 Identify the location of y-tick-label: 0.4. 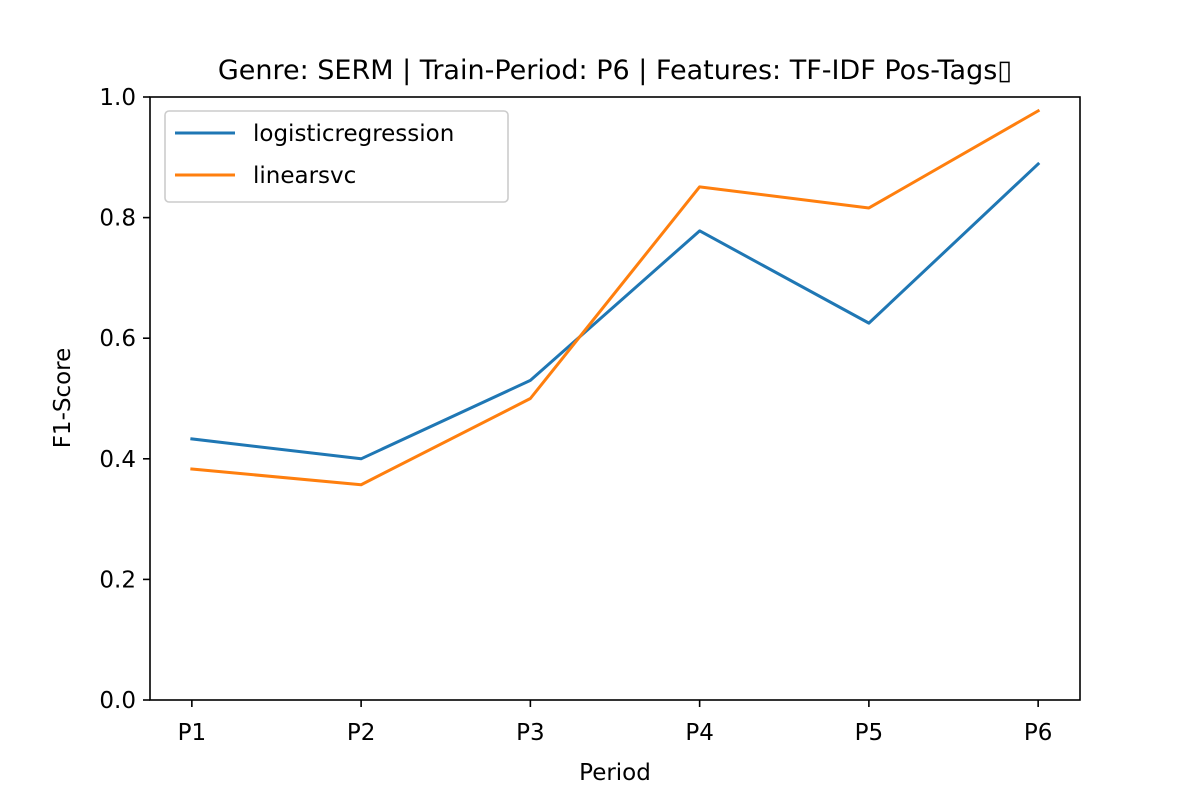
(117, 460).